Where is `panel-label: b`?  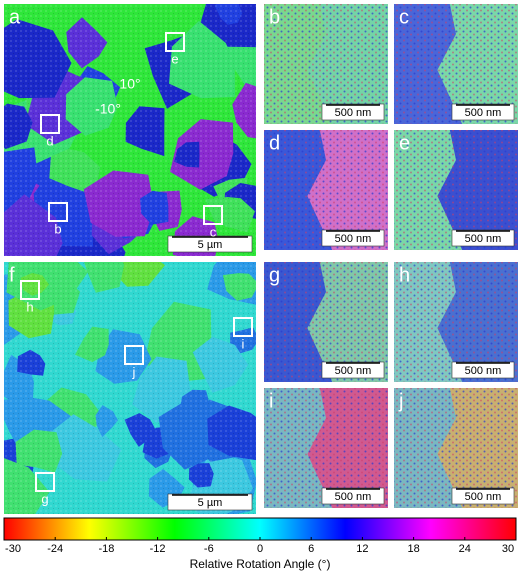 panel-label: b is located at coordinates (274, 17).